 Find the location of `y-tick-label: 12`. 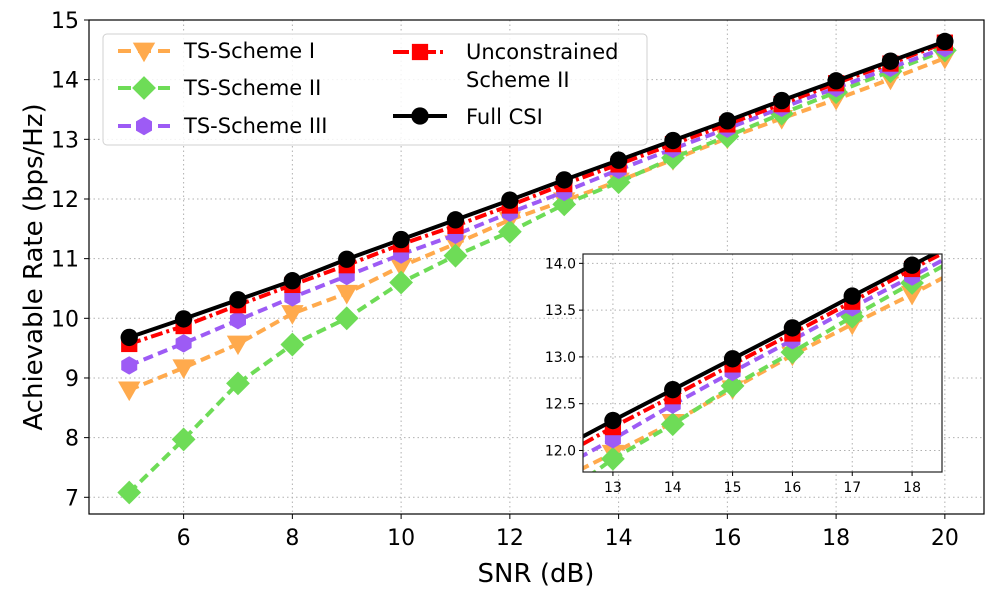

y-tick-label: 12 is located at coordinates (65, 200).